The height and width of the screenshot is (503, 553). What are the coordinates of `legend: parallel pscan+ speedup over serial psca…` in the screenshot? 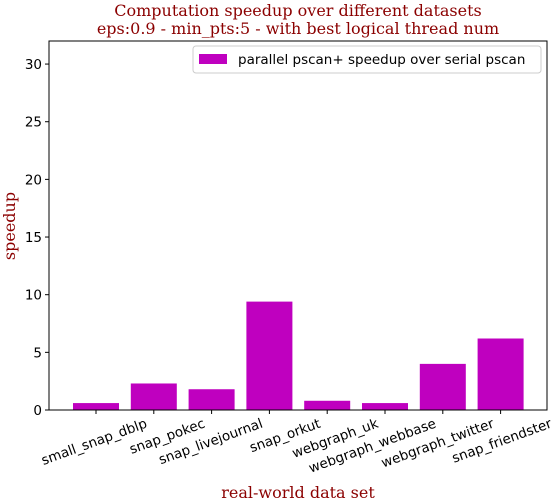 It's located at (367, 59).